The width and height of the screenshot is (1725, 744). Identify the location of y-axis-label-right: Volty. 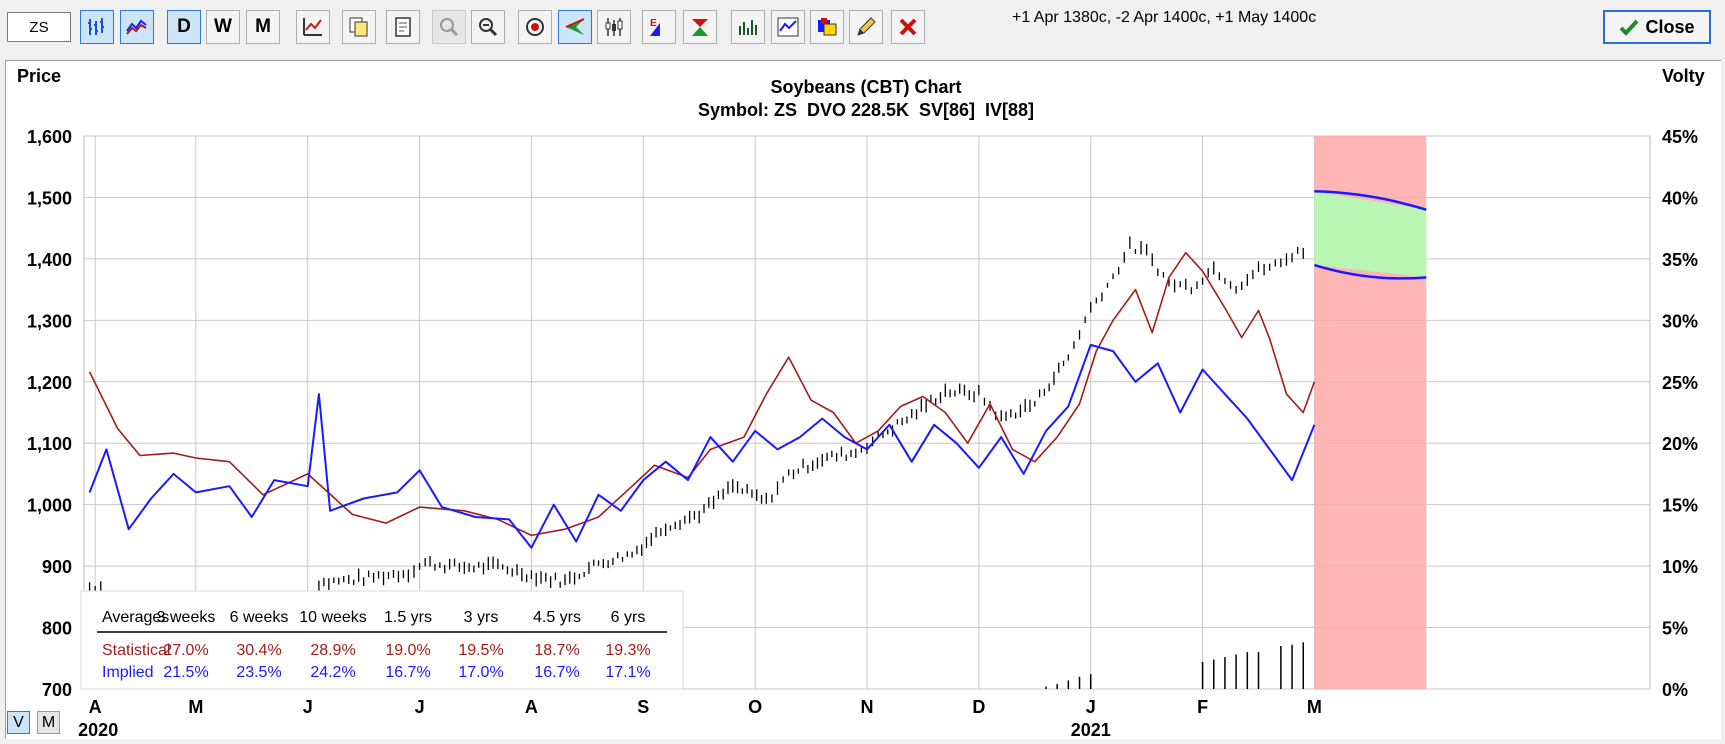
(1683, 76).